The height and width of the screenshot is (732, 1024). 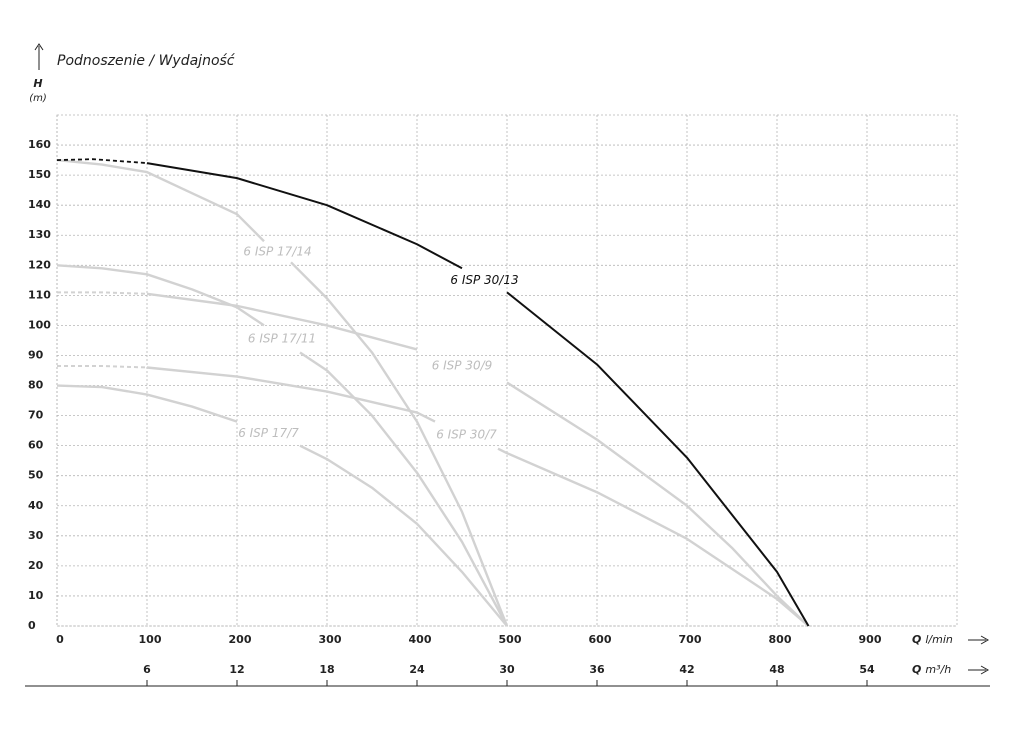 I want to click on x-tick-label: 500, so click(x=510, y=639).